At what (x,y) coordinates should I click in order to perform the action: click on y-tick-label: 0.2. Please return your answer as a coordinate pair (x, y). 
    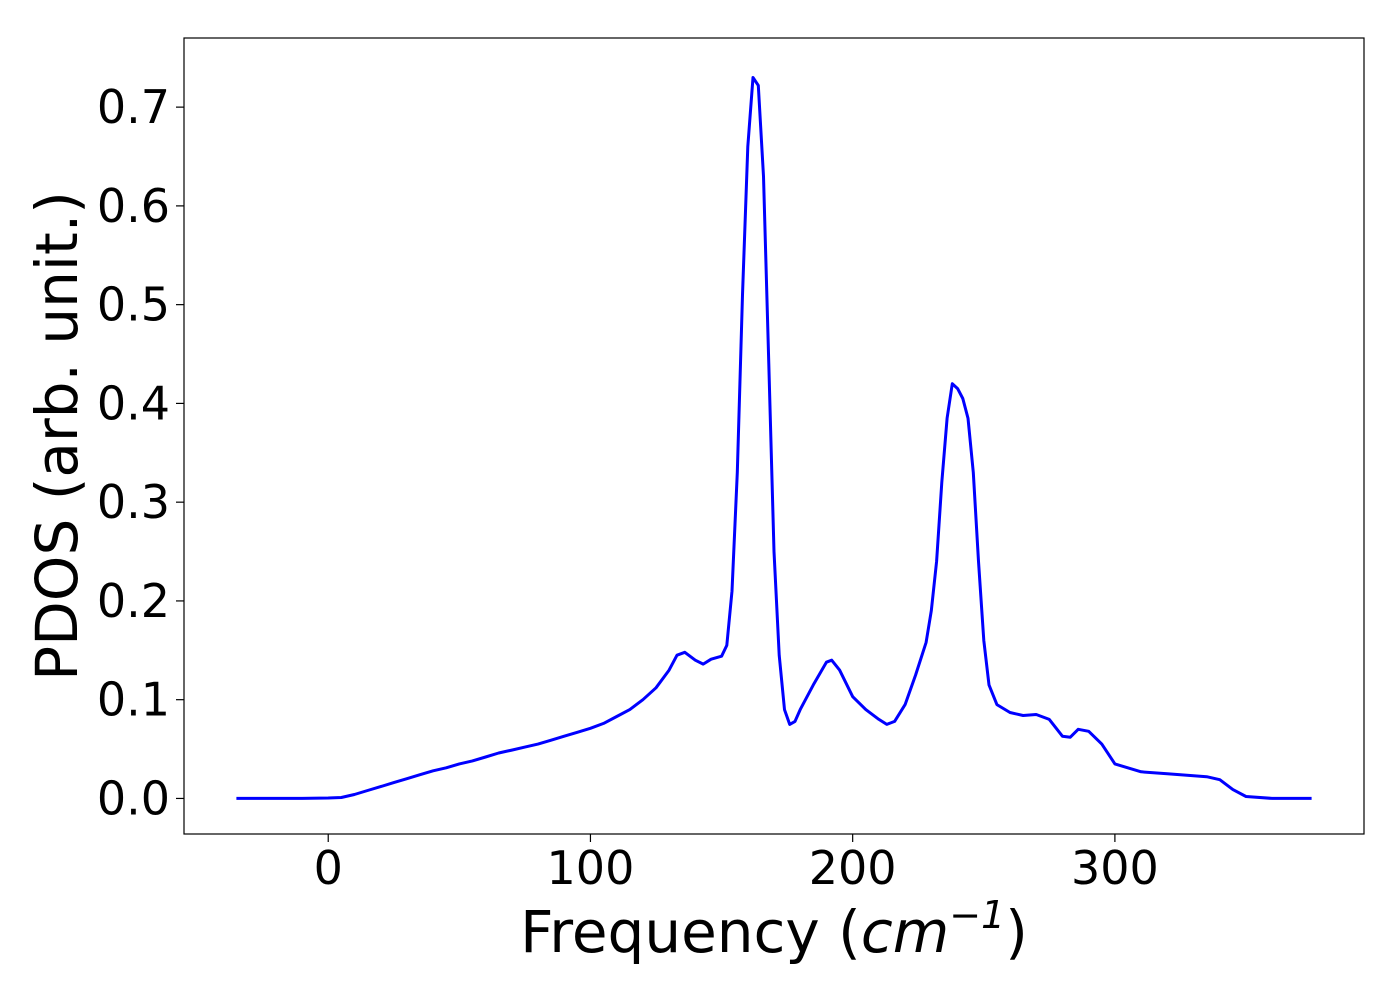
    Looking at the image, I should click on (133, 601).